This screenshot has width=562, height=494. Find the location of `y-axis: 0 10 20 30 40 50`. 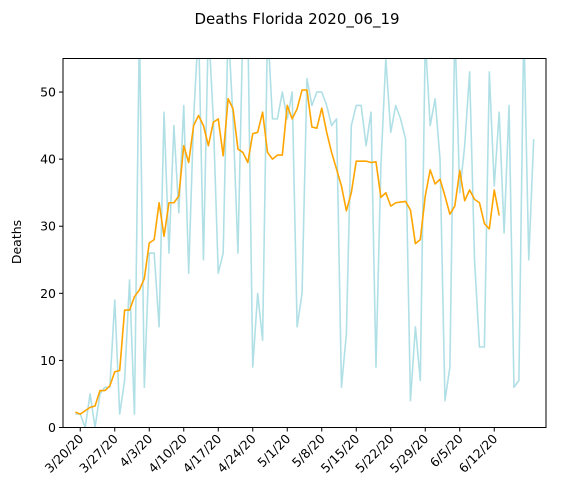

y-axis: 0 10 20 30 40 50 is located at coordinates (51, 260).